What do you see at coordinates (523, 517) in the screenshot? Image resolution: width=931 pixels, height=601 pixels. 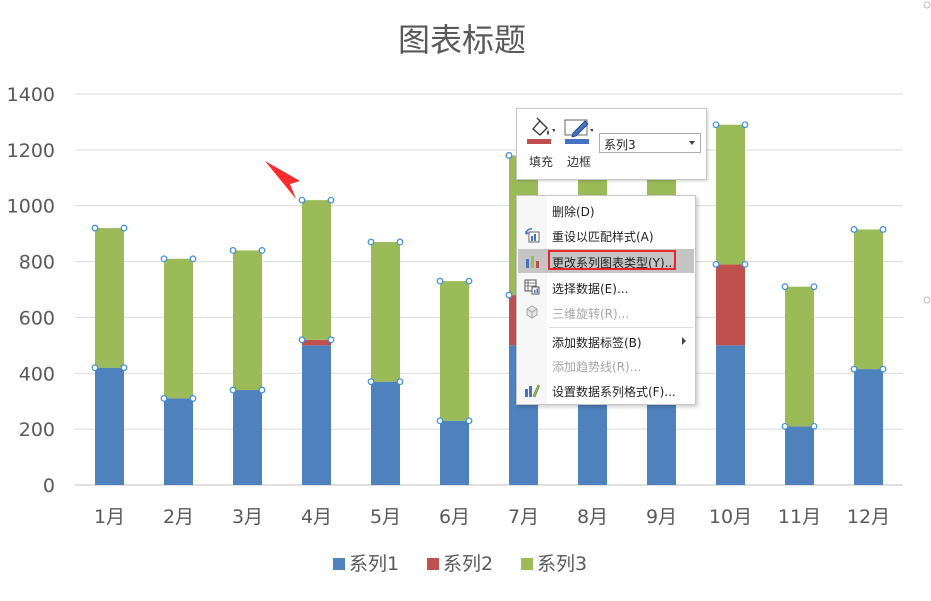 I see `x-tick-label: 7月` at bounding box center [523, 517].